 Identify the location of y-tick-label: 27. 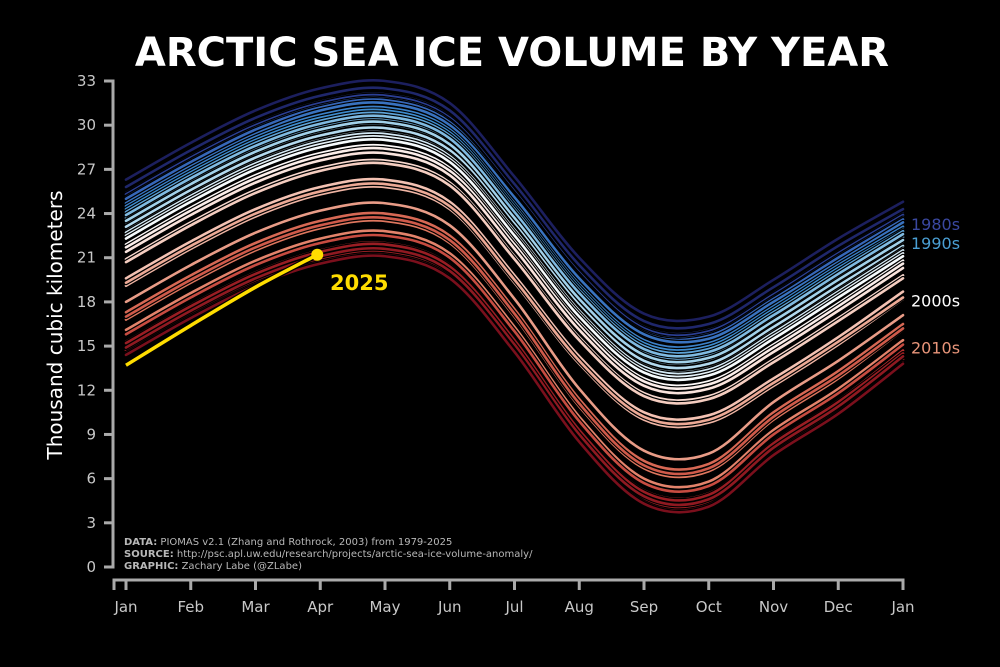
(86, 169).